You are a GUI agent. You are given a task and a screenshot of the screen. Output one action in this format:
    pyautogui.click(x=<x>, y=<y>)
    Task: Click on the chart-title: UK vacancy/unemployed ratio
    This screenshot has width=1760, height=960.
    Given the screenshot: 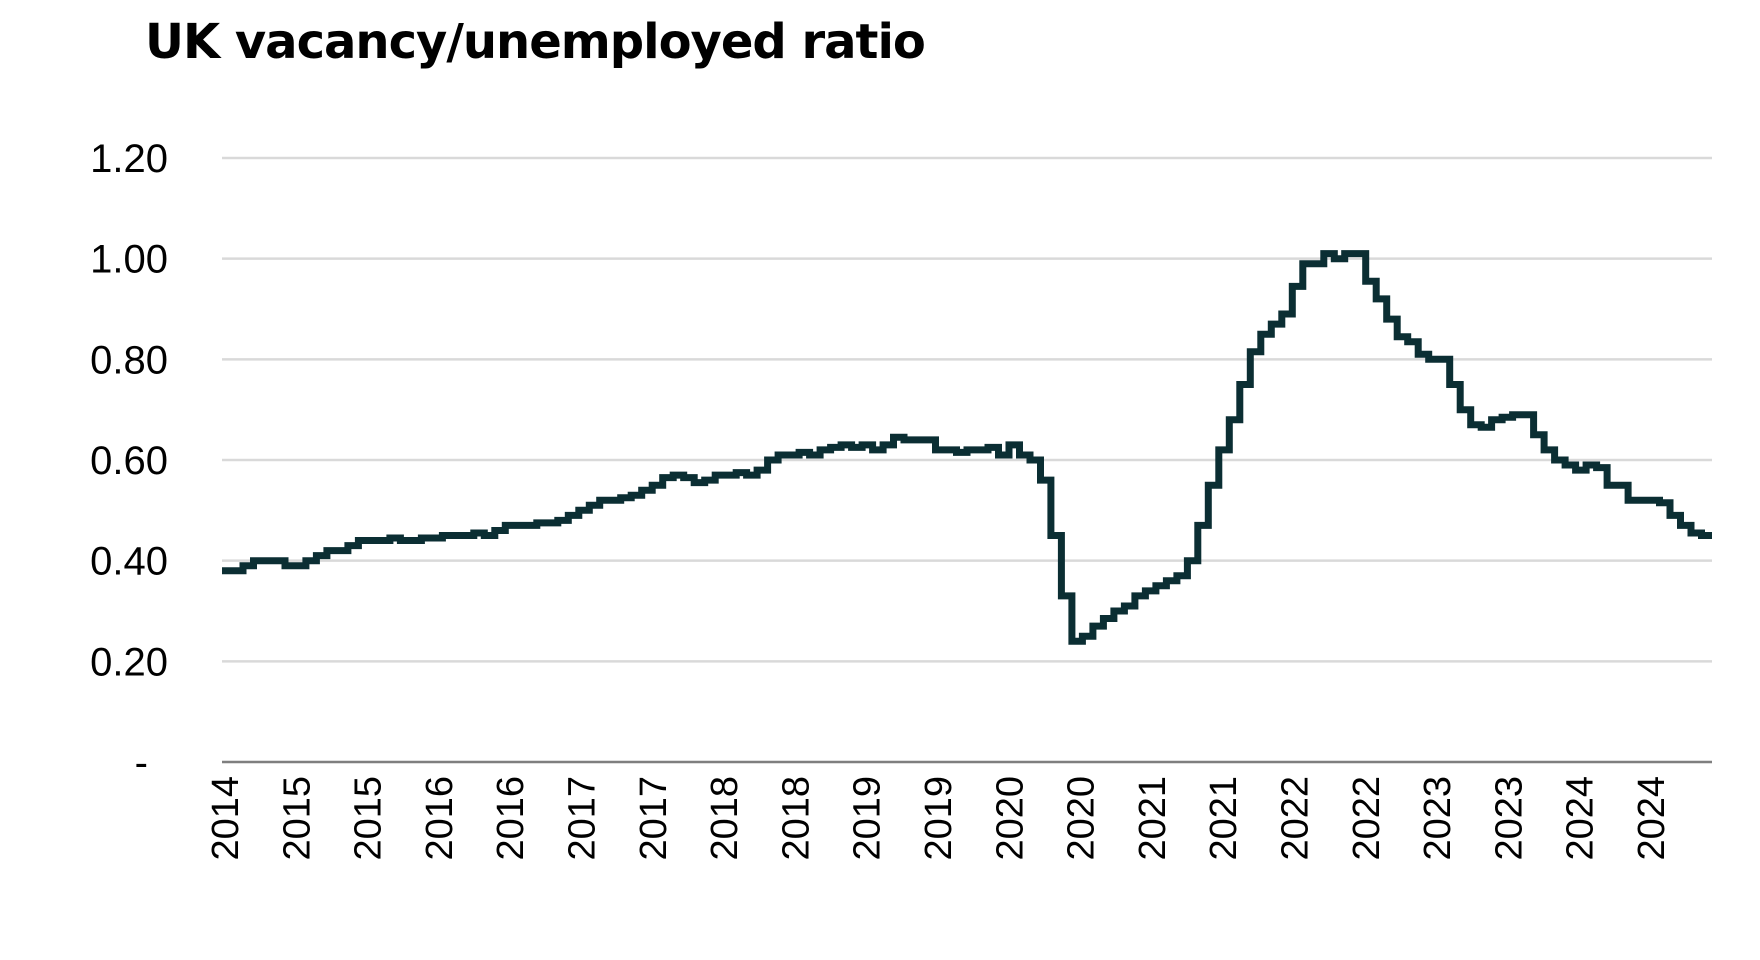 What is the action you would take?
    pyautogui.click(x=535, y=42)
    